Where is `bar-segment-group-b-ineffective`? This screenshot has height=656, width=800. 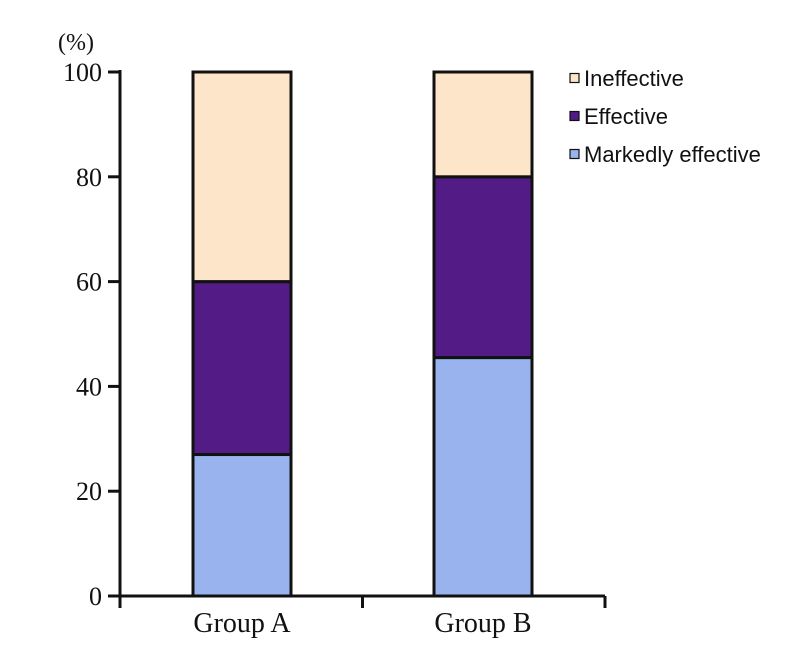
bar-segment-group-b-ineffective is located at coordinates (483, 124).